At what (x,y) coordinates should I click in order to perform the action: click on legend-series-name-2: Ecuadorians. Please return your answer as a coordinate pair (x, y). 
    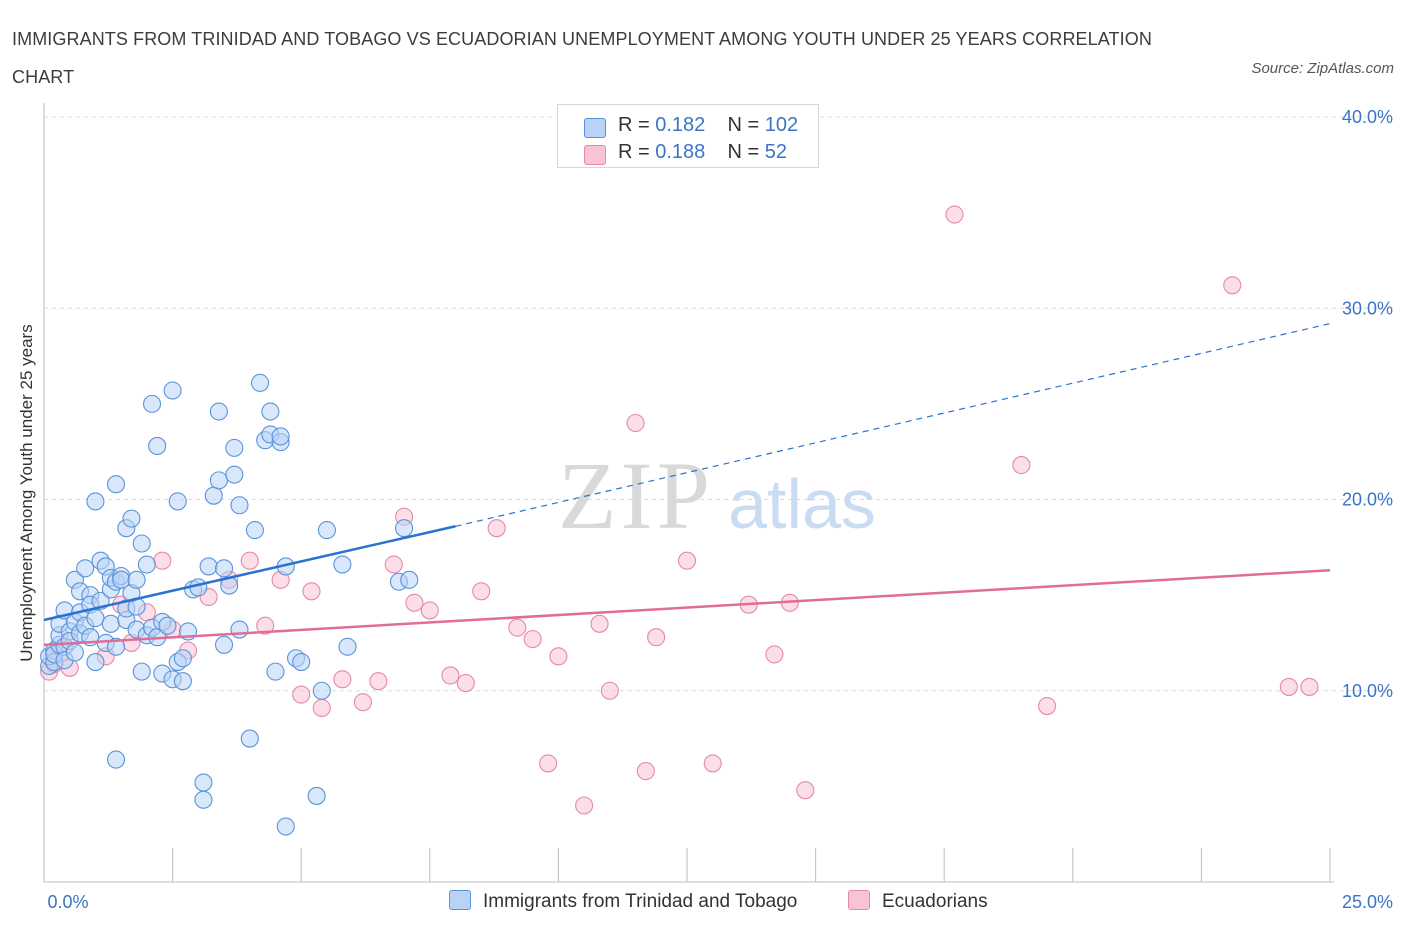
    Looking at the image, I should click on (935, 901).